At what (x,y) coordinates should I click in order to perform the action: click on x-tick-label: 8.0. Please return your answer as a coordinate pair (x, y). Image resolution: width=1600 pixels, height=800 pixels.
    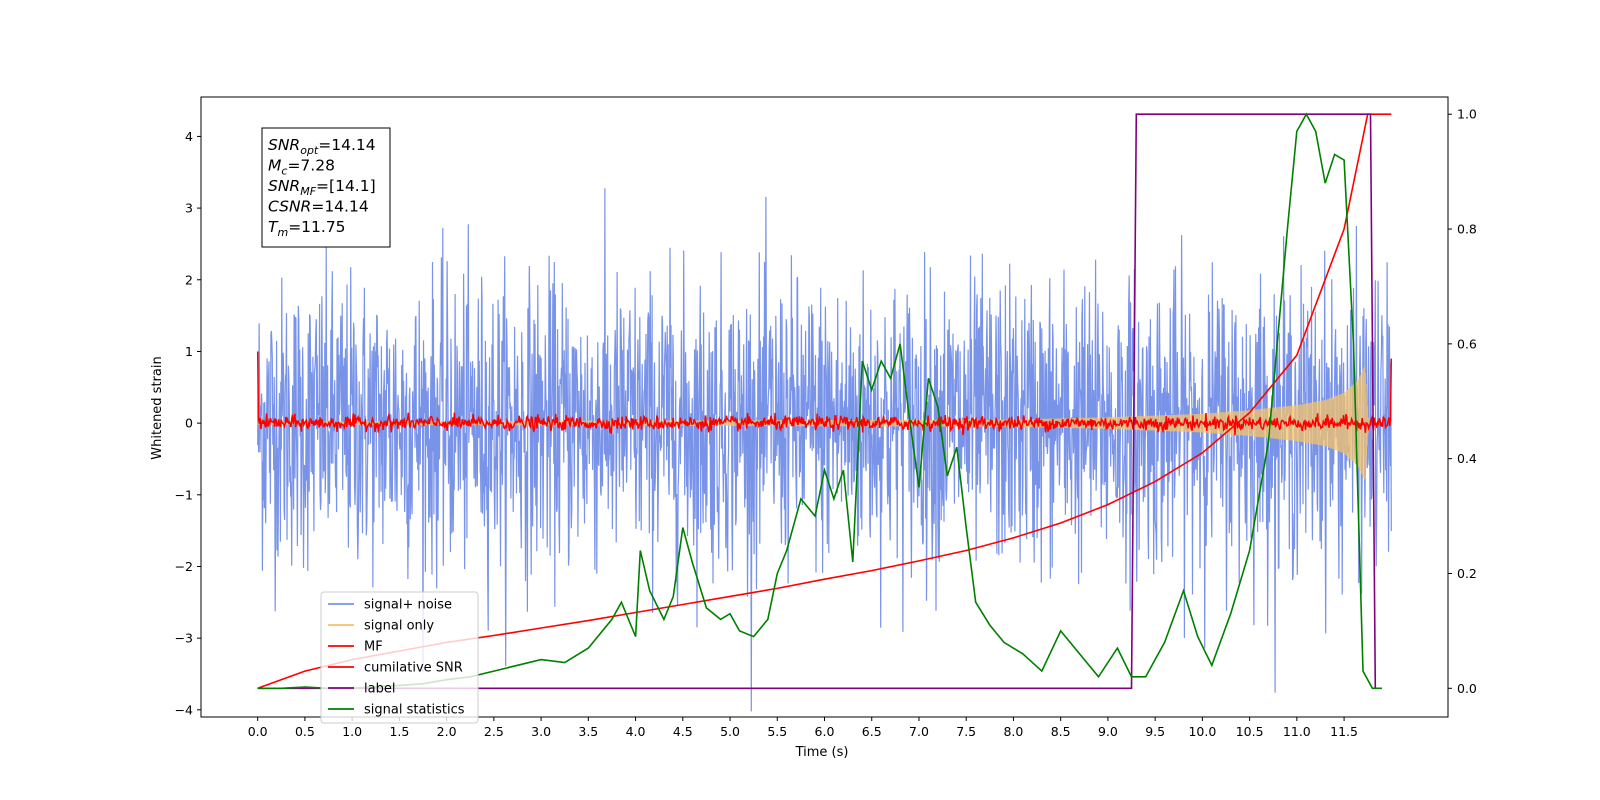
    Looking at the image, I should click on (1013, 731).